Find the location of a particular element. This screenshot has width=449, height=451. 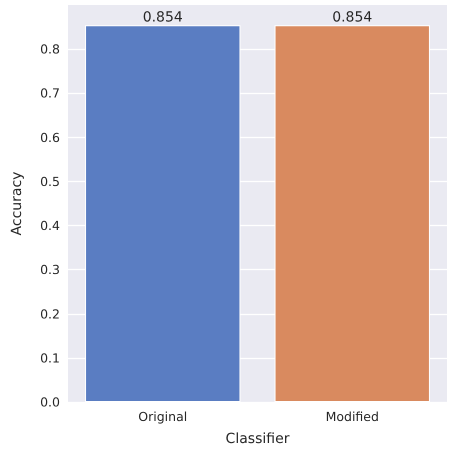

y-tick-label: 0.3 is located at coordinates (50, 270).